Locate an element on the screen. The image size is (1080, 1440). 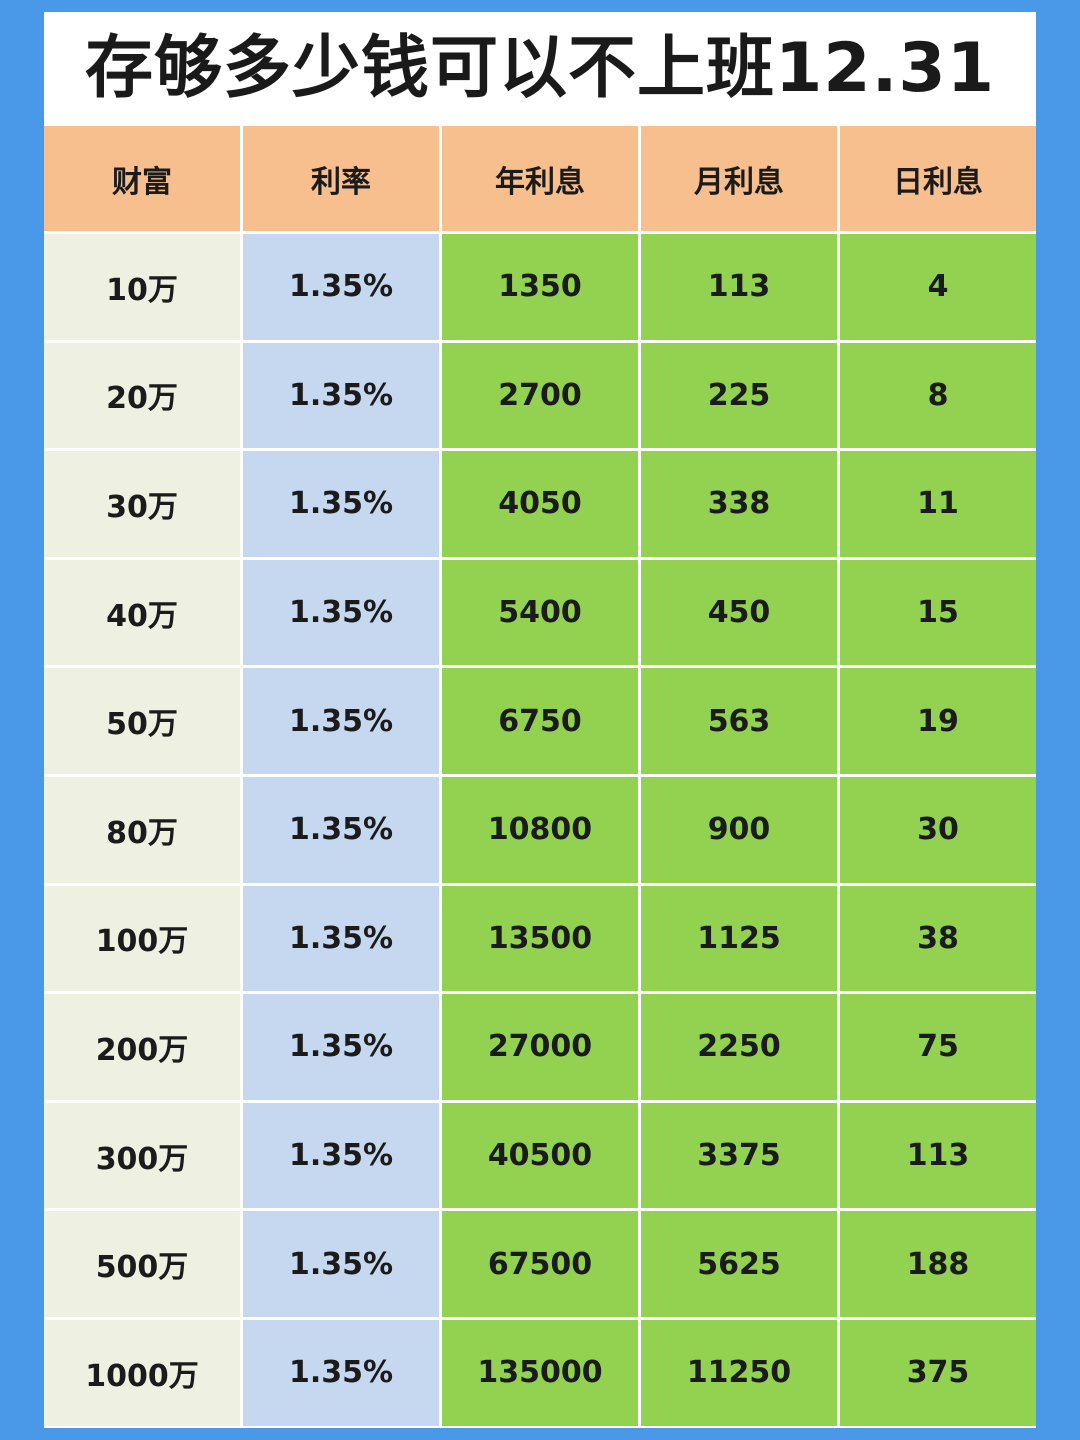
cell-daily-interest: 11 is located at coordinates (938, 504).